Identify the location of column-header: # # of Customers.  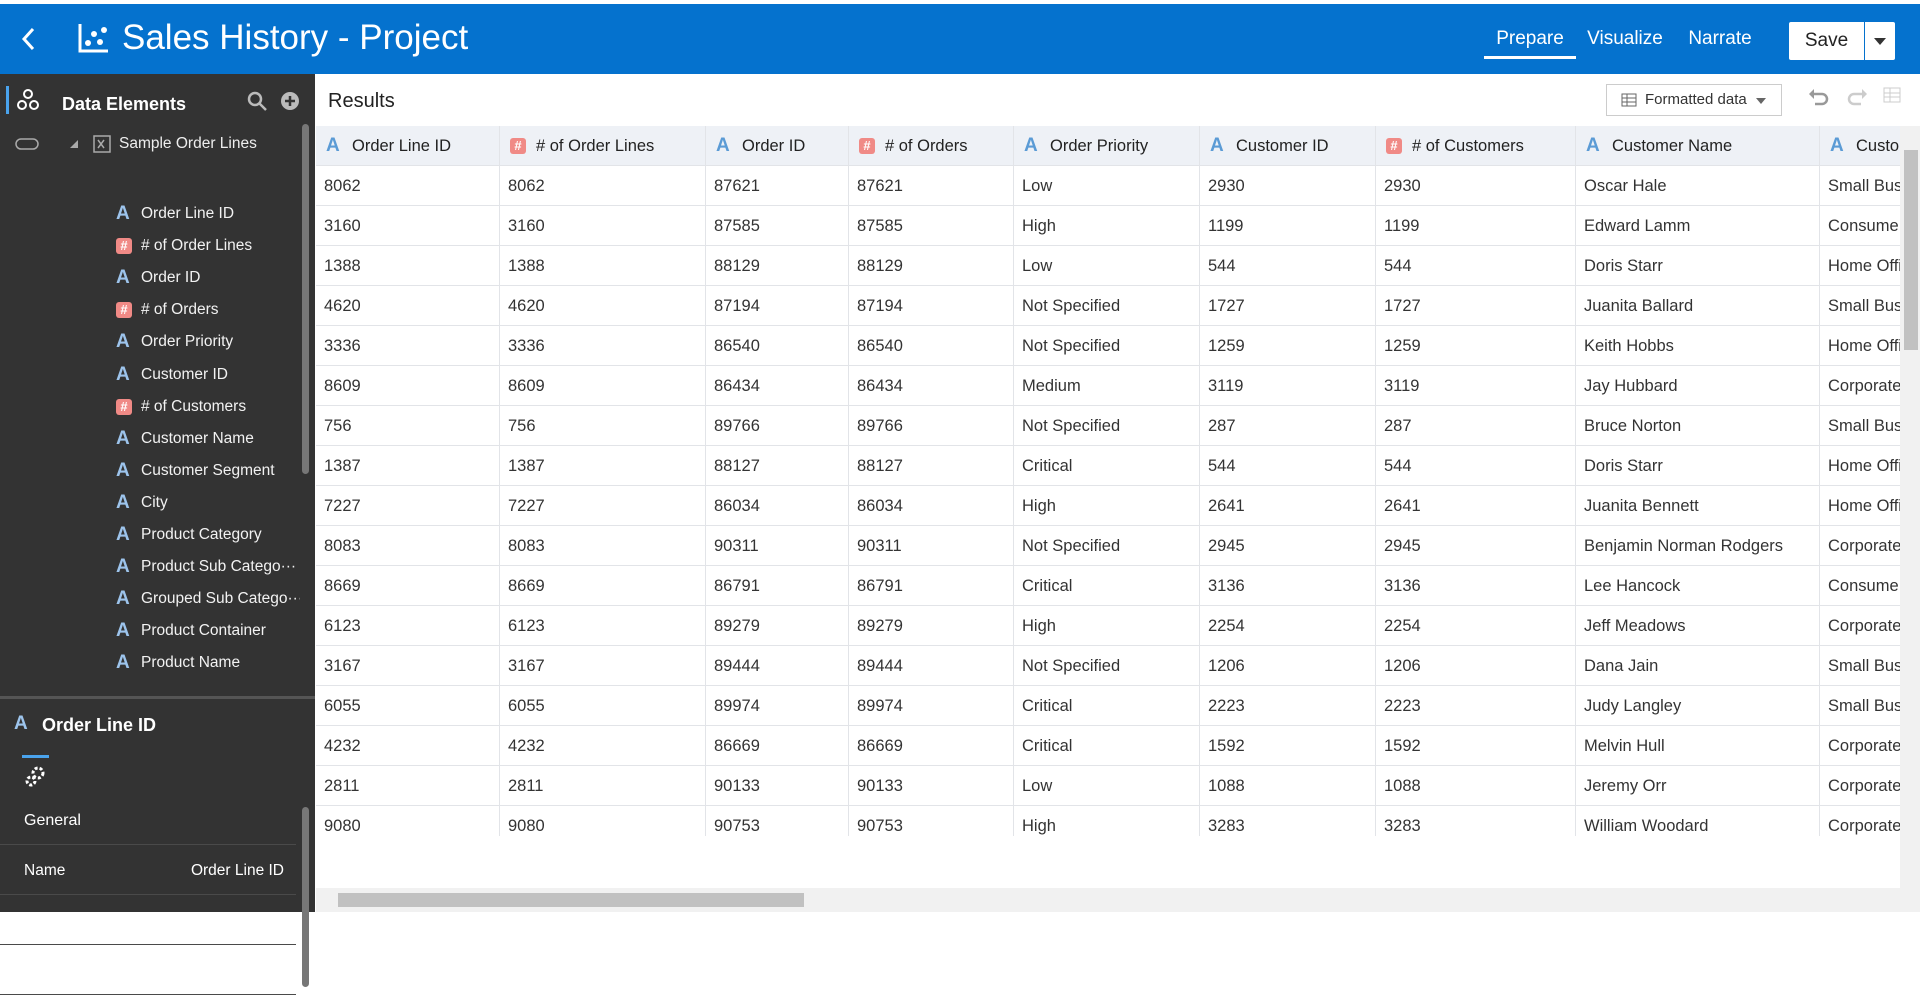
(1476, 146).